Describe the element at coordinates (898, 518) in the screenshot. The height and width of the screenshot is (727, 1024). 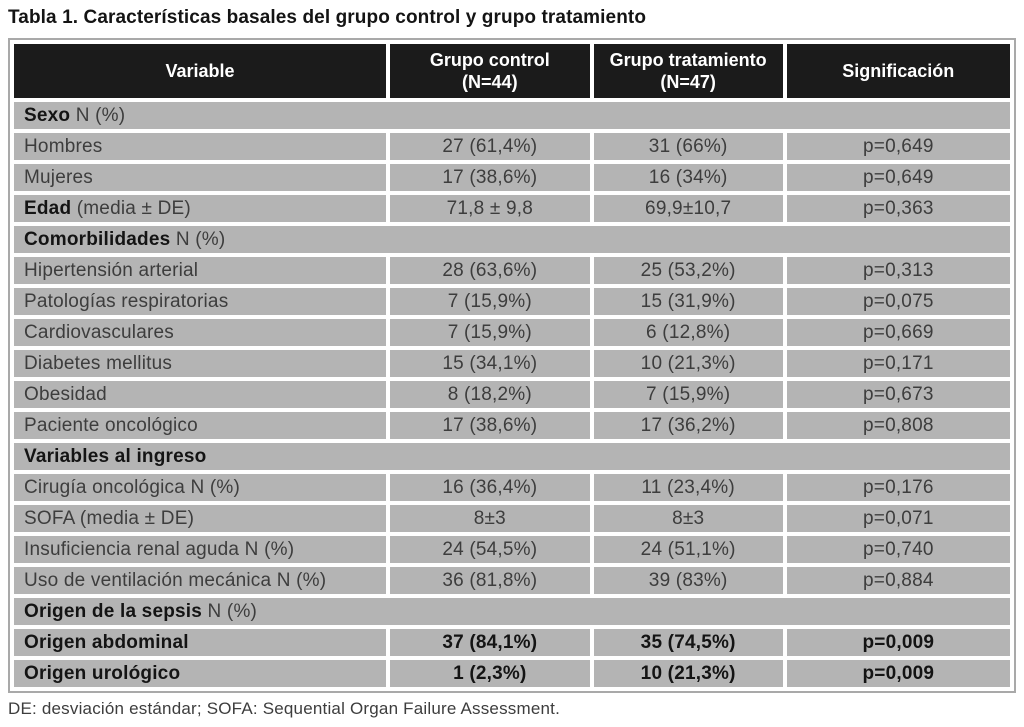
I see `significance-value-cell: p=0,071` at that location.